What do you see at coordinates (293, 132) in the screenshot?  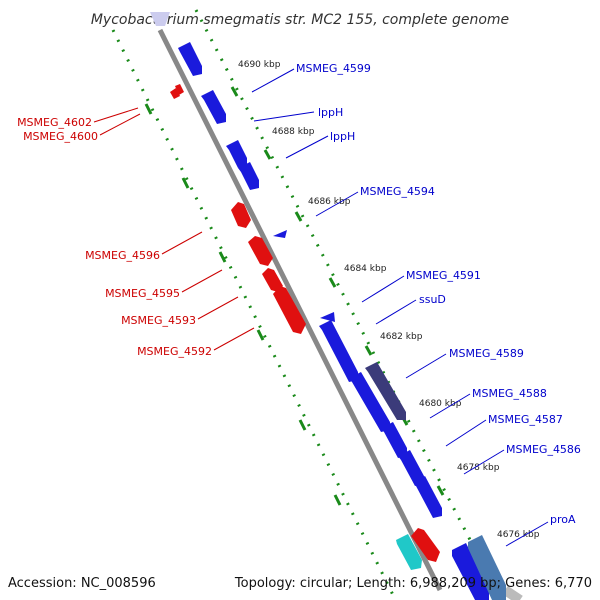 I see `tick-label-4688: 4688 kbp` at bounding box center [293, 132].